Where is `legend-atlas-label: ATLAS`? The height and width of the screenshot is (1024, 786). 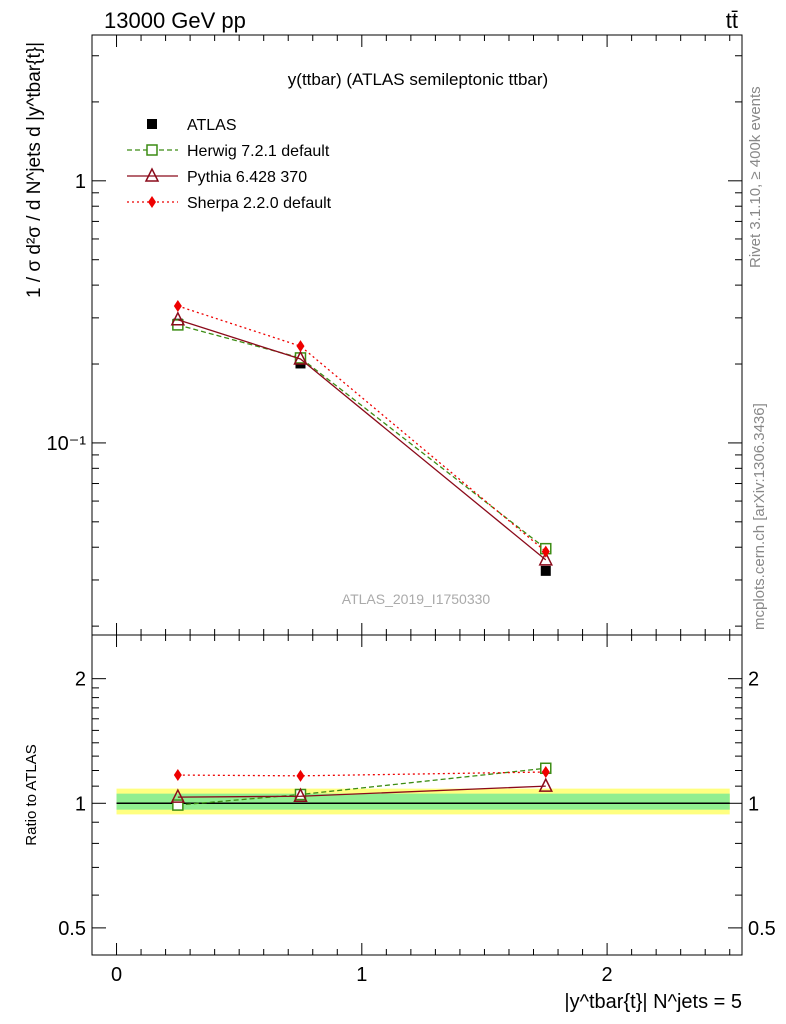
legend-atlas-label: ATLAS is located at coordinates (212, 125).